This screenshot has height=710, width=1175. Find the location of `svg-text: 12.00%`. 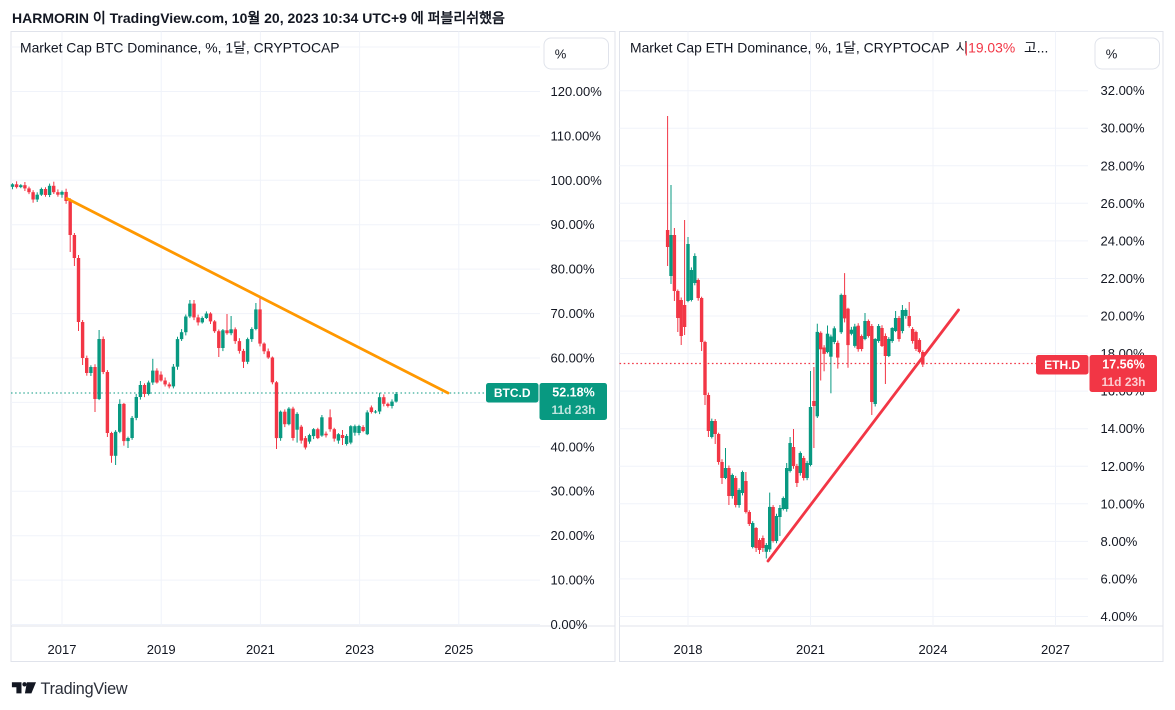

svg-text: 12.00% is located at coordinates (1123, 466).